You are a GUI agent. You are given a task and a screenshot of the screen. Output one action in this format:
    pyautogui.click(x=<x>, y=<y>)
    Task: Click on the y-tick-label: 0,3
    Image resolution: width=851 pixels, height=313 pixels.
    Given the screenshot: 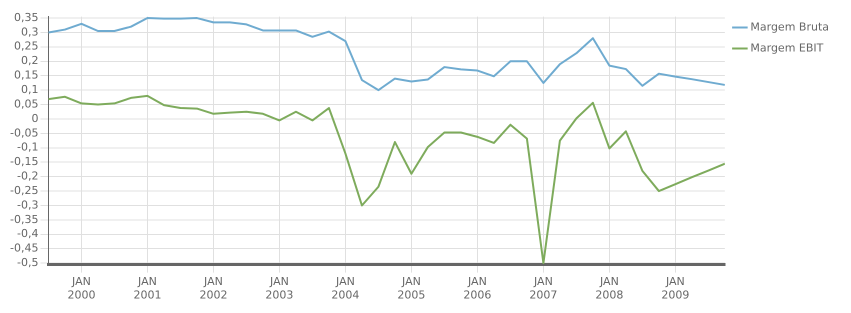 What is the action you would take?
    pyautogui.click(x=29, y=31)
    